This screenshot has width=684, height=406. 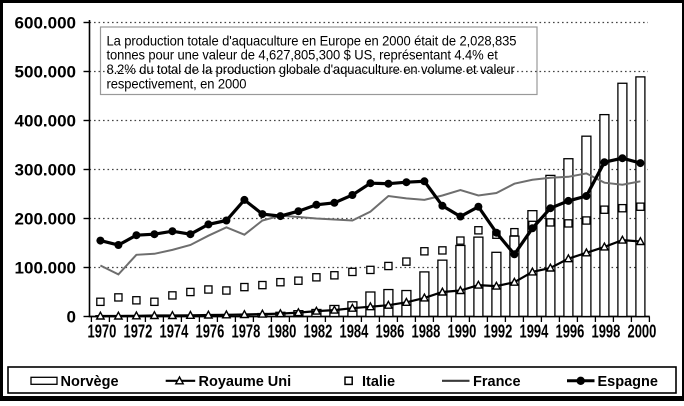 What do you see at coordinates (246, 332) in the screenshot?
I see `svg-text: 1978` at bounding box center [246, 332].